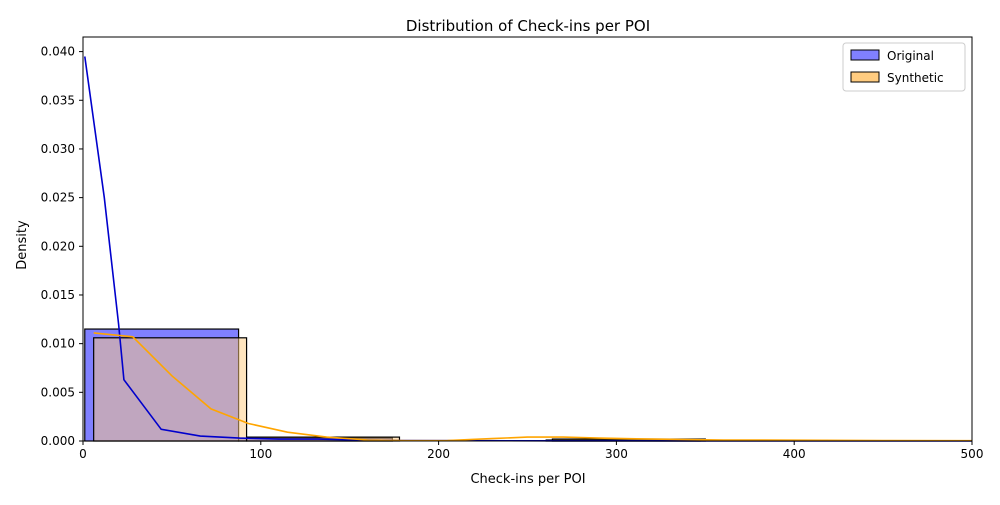 The width and height of the screenshot is (1000, 505). What do you see at coordinates (865, 77) in the screenshot?
I see `legend-swatch-synthetic` at bounding box center [865, 77].